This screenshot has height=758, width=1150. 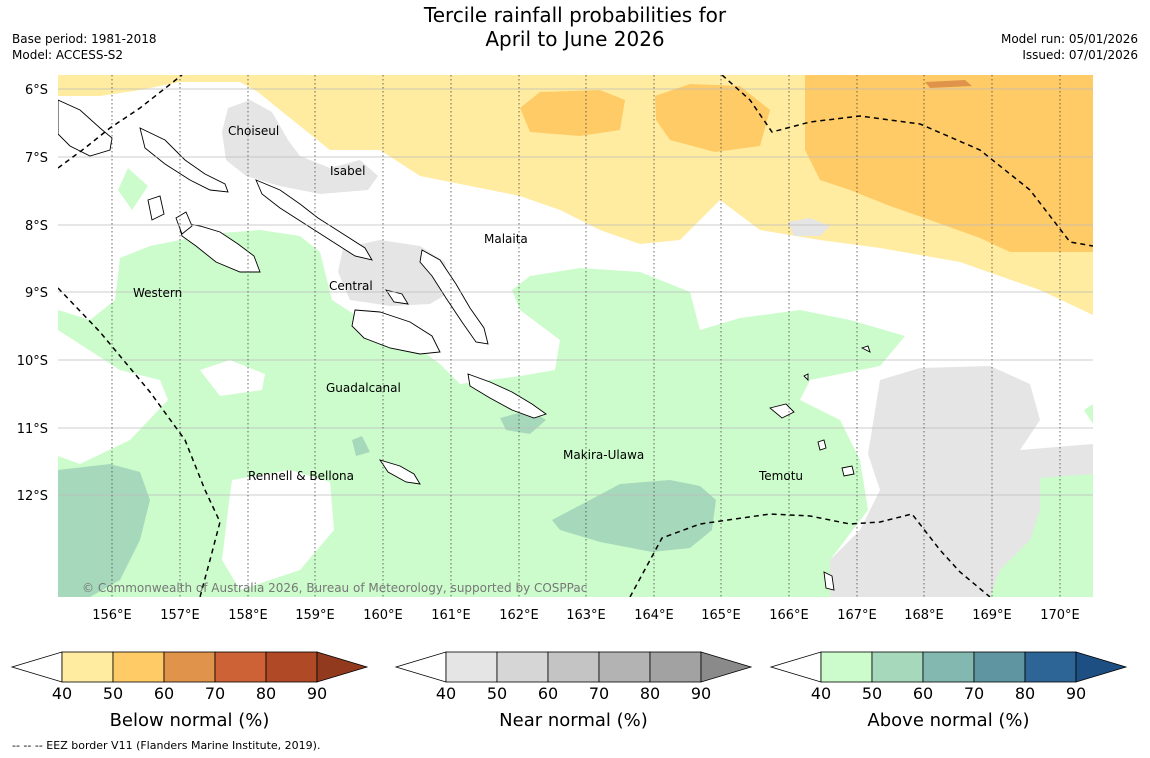 I want to click on lat-label: 8°S, so click(x=36, y=226).